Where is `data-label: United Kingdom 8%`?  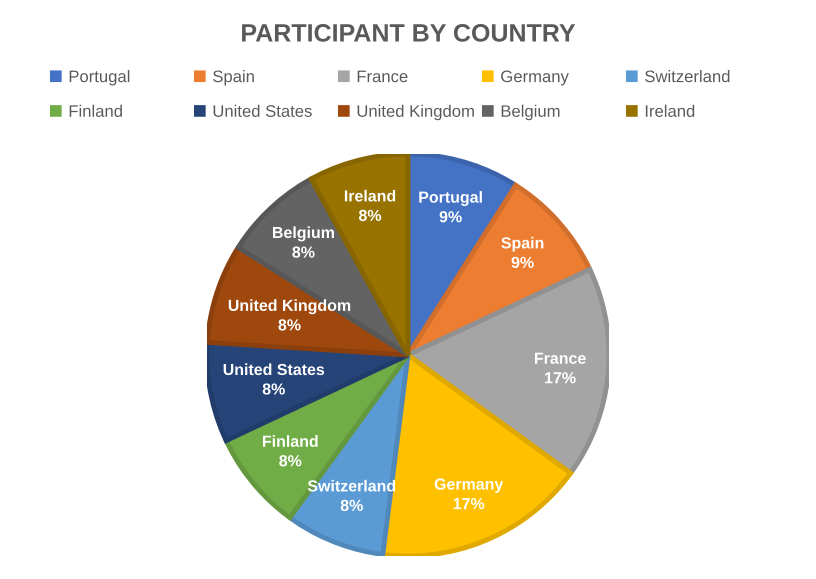 data-label: United Kingdom 8% is located at coordinates (289, 315).